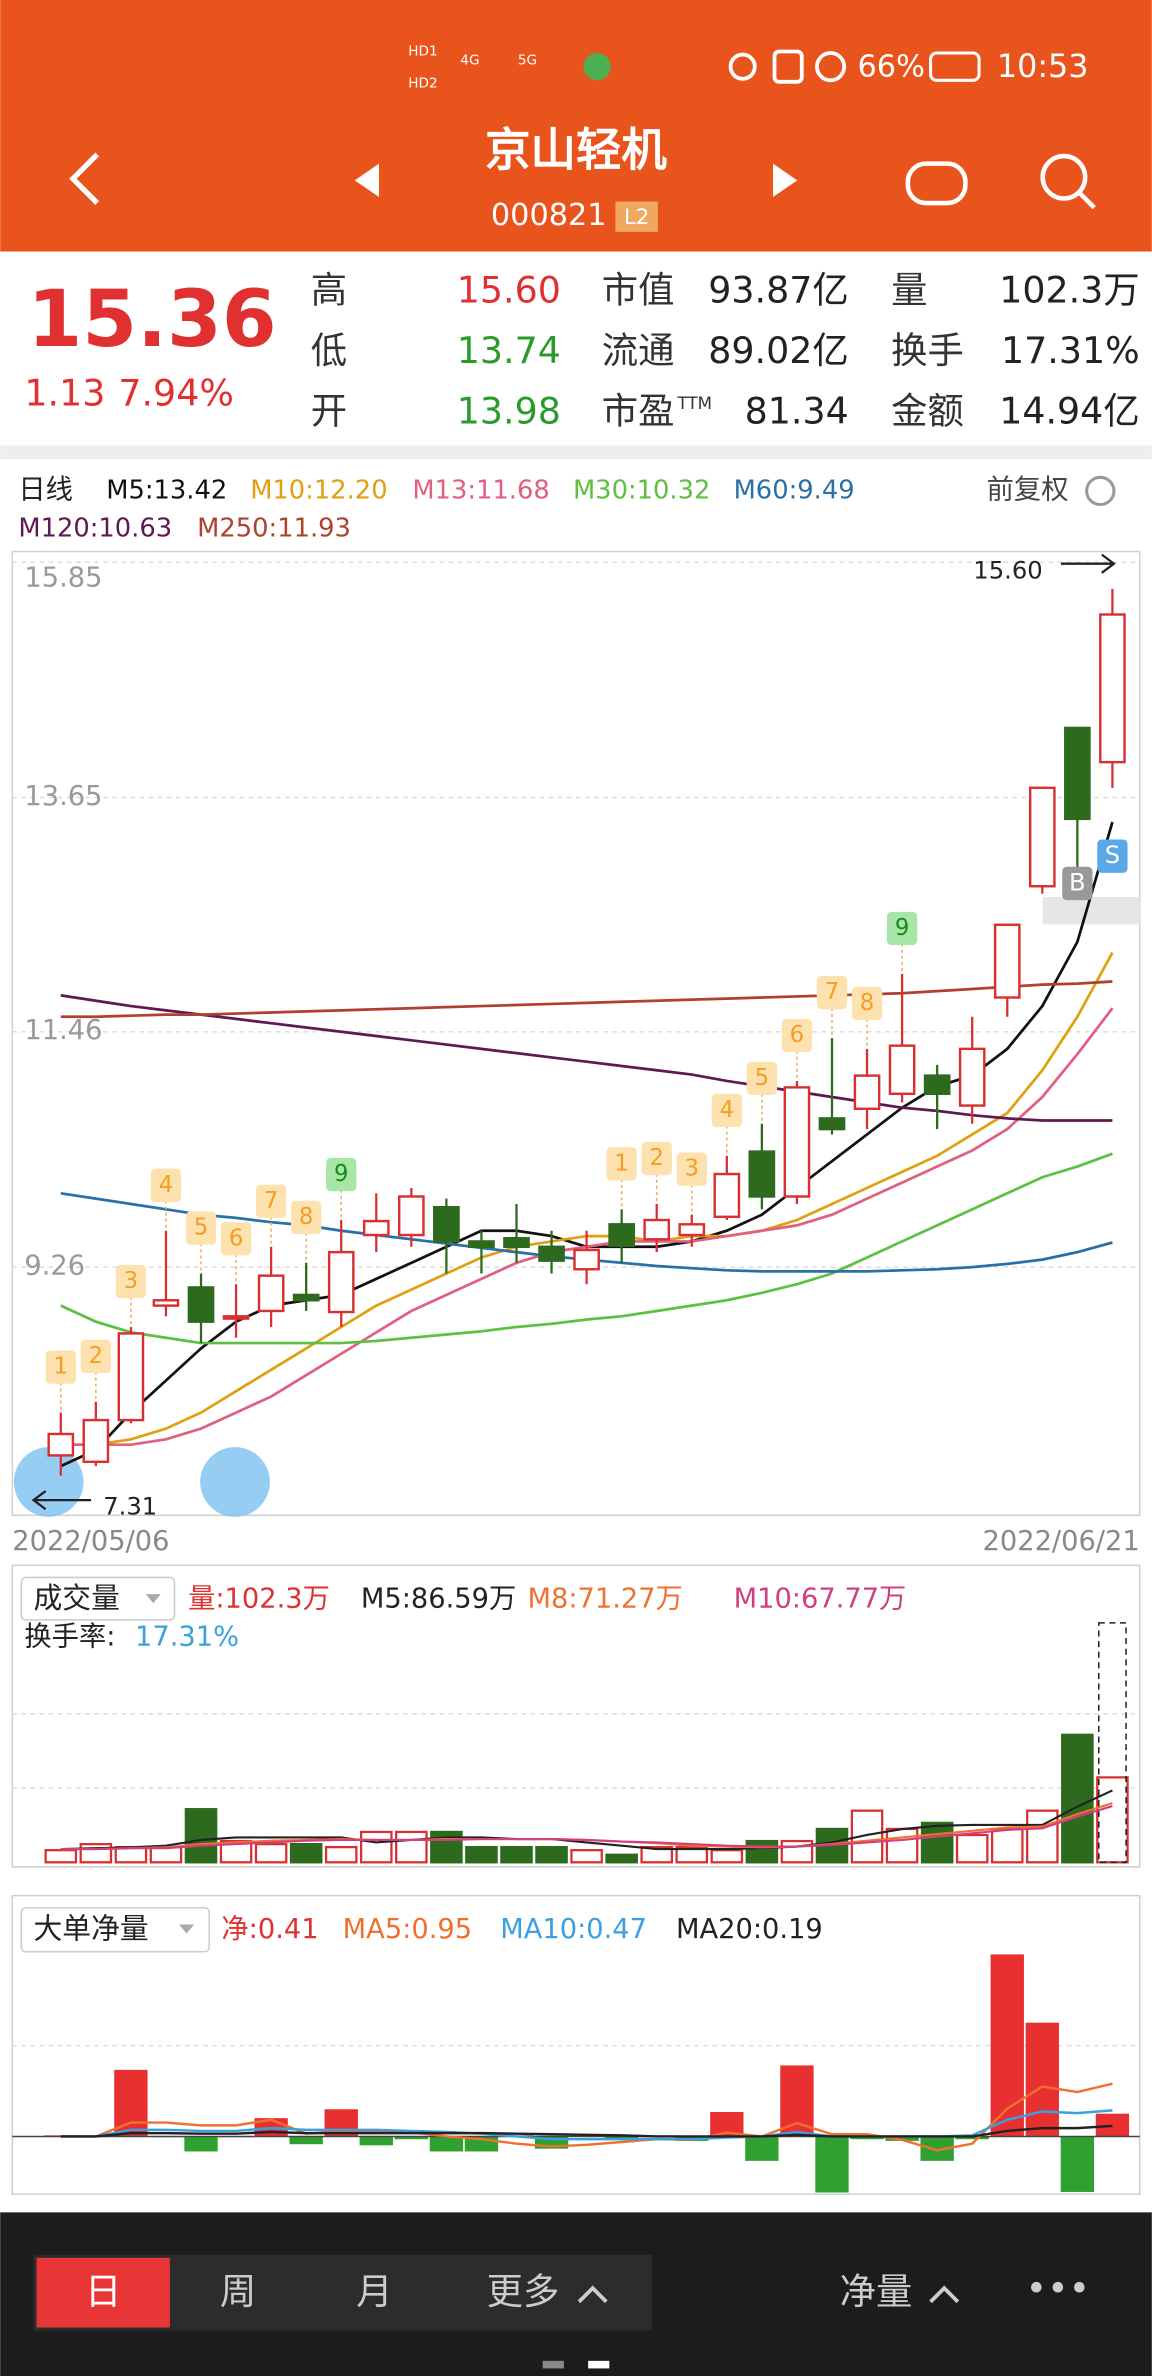  What do you see at coordinates (1069, 289) in the screenshot?
I see `field-value: 102.3万` at bounding box center [1069, 289].